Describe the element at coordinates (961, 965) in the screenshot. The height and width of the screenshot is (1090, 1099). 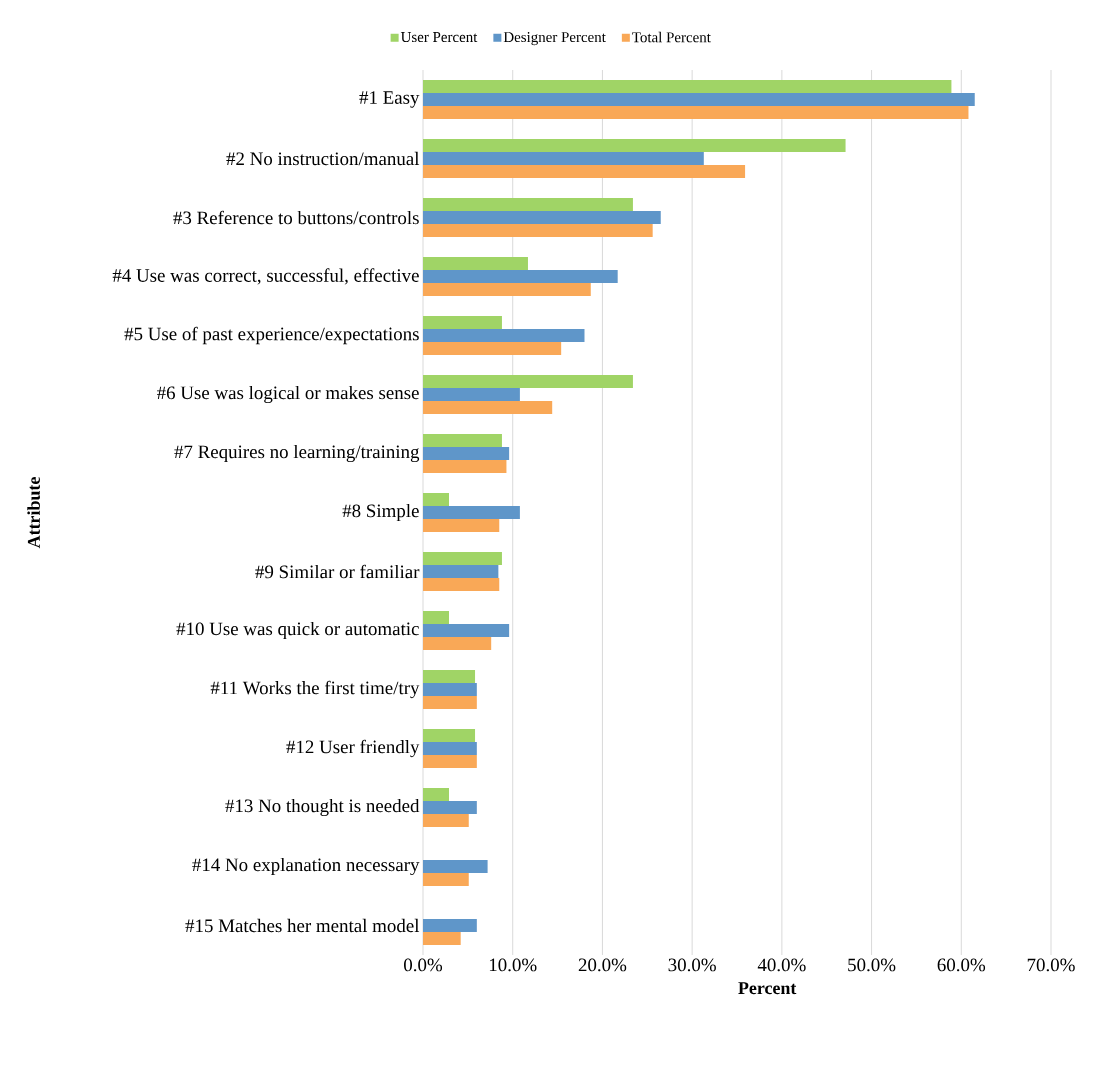
I see `x-tick-label: 60.0%` at that location.